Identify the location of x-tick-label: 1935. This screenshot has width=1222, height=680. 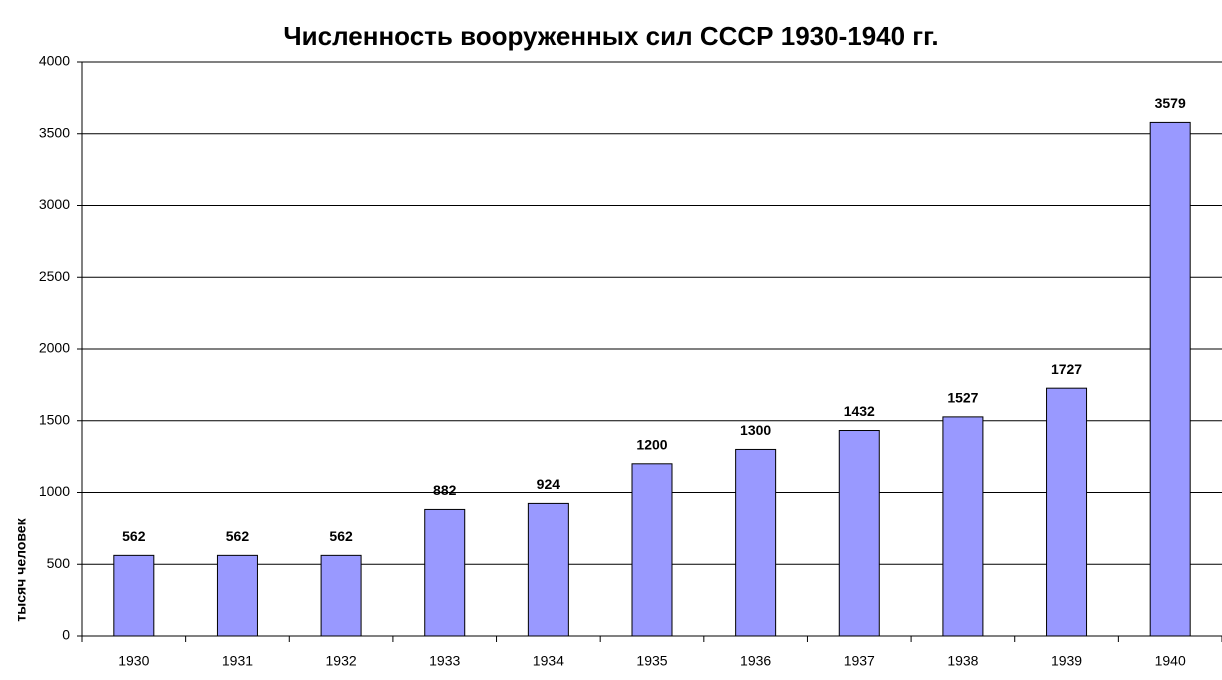
(651, 661).